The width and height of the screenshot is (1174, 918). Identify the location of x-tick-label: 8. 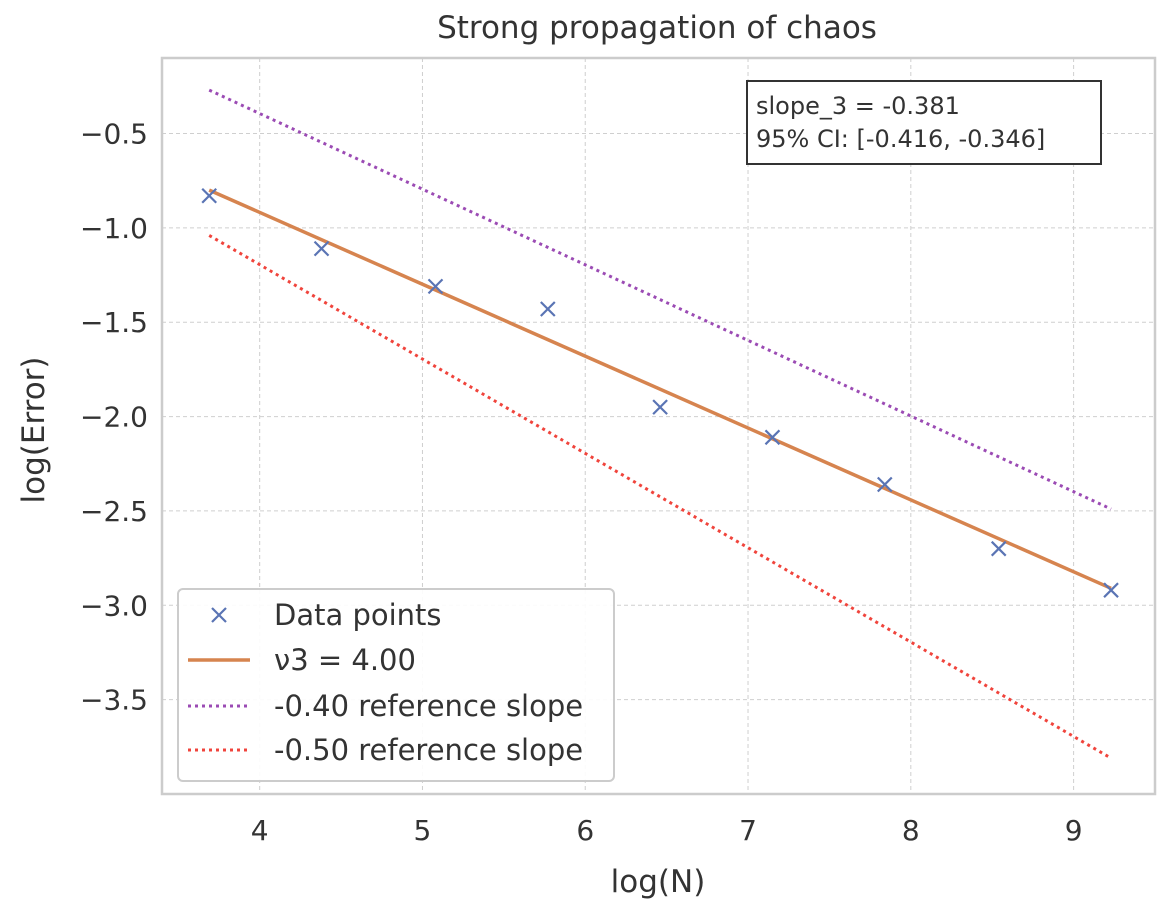
(911, 830).